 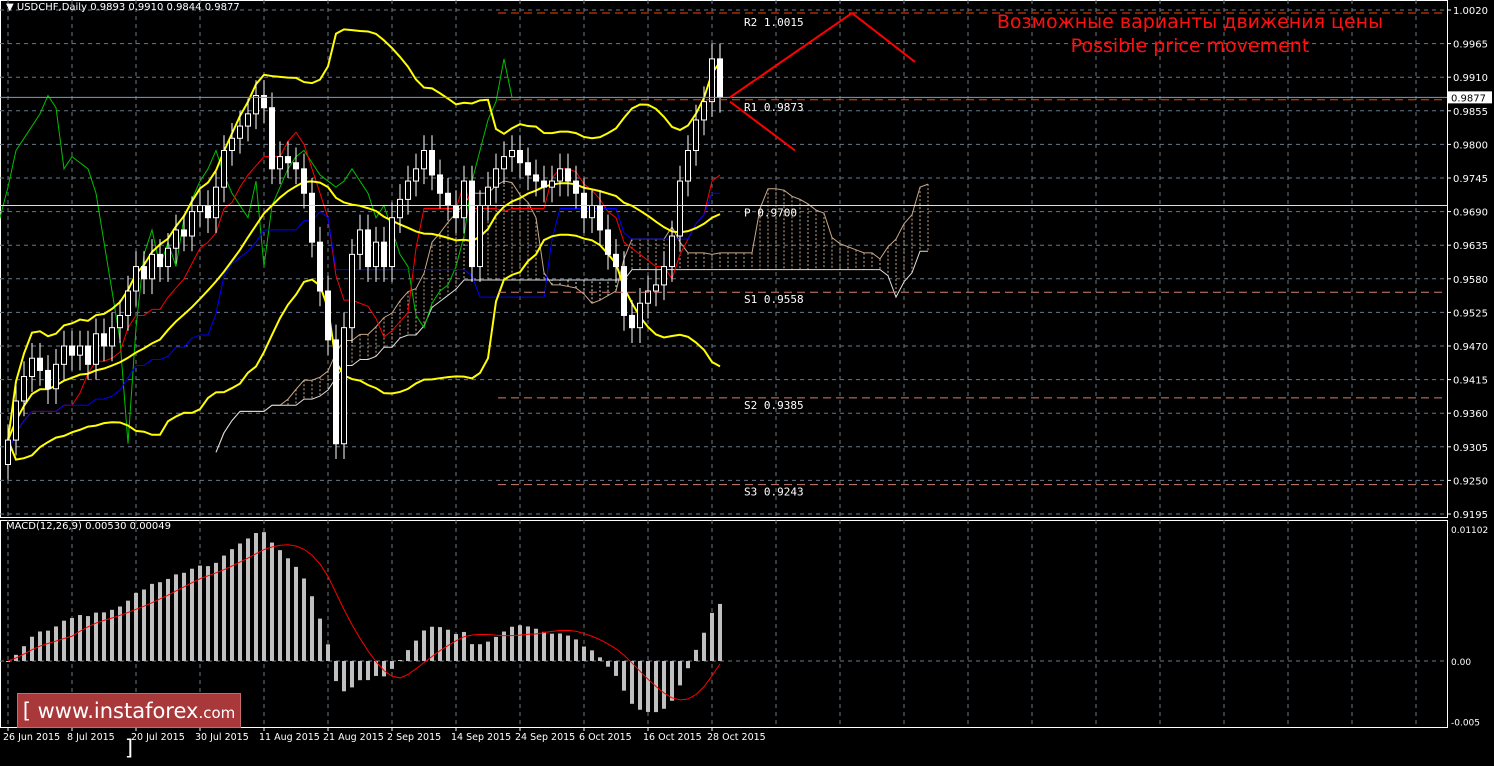 What do you see at coordinates (1470, 347) in the screenshot?
I see `y-tick-label: 0.9470` at bounding box center [1470, 347].